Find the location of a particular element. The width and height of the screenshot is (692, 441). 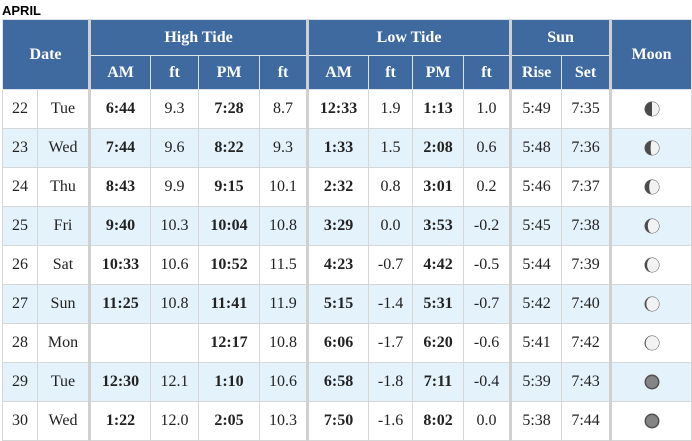

header-sun-set: Set is located at coordinates (587, 72).